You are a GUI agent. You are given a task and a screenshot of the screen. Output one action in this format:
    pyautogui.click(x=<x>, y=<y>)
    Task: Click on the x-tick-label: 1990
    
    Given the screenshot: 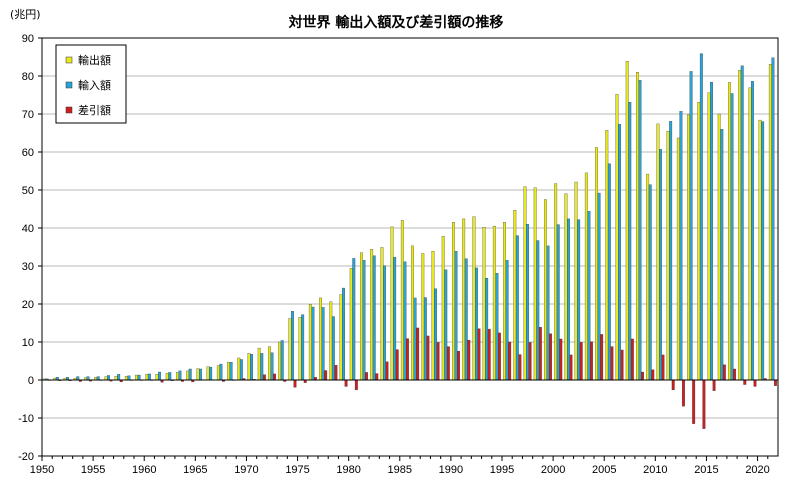 What is the action you would take?
    pyautogui.click(x=451, y=470)
    